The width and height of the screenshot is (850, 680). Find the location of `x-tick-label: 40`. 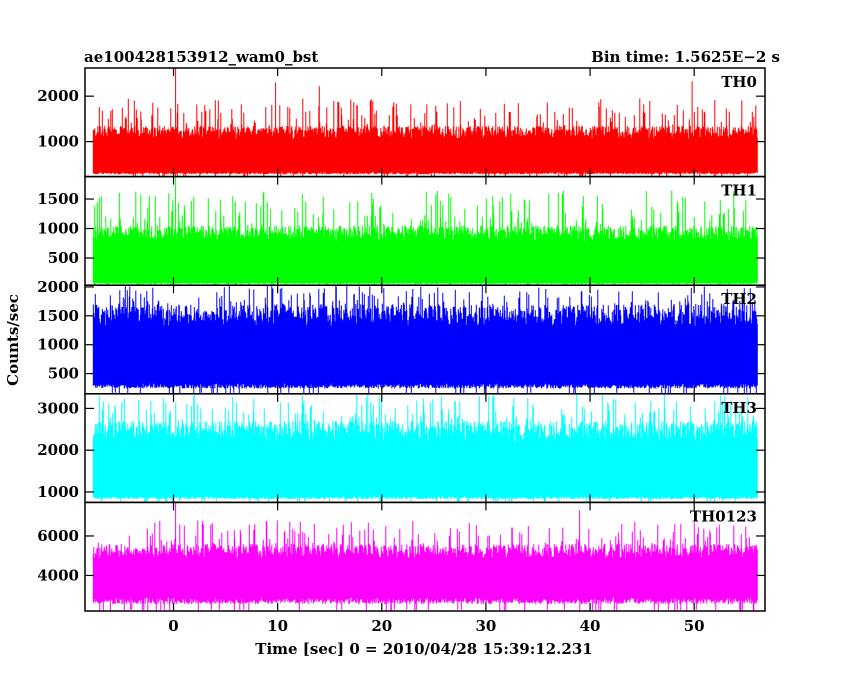

x-tick-label: 40 is located at coordinates (590, 626).